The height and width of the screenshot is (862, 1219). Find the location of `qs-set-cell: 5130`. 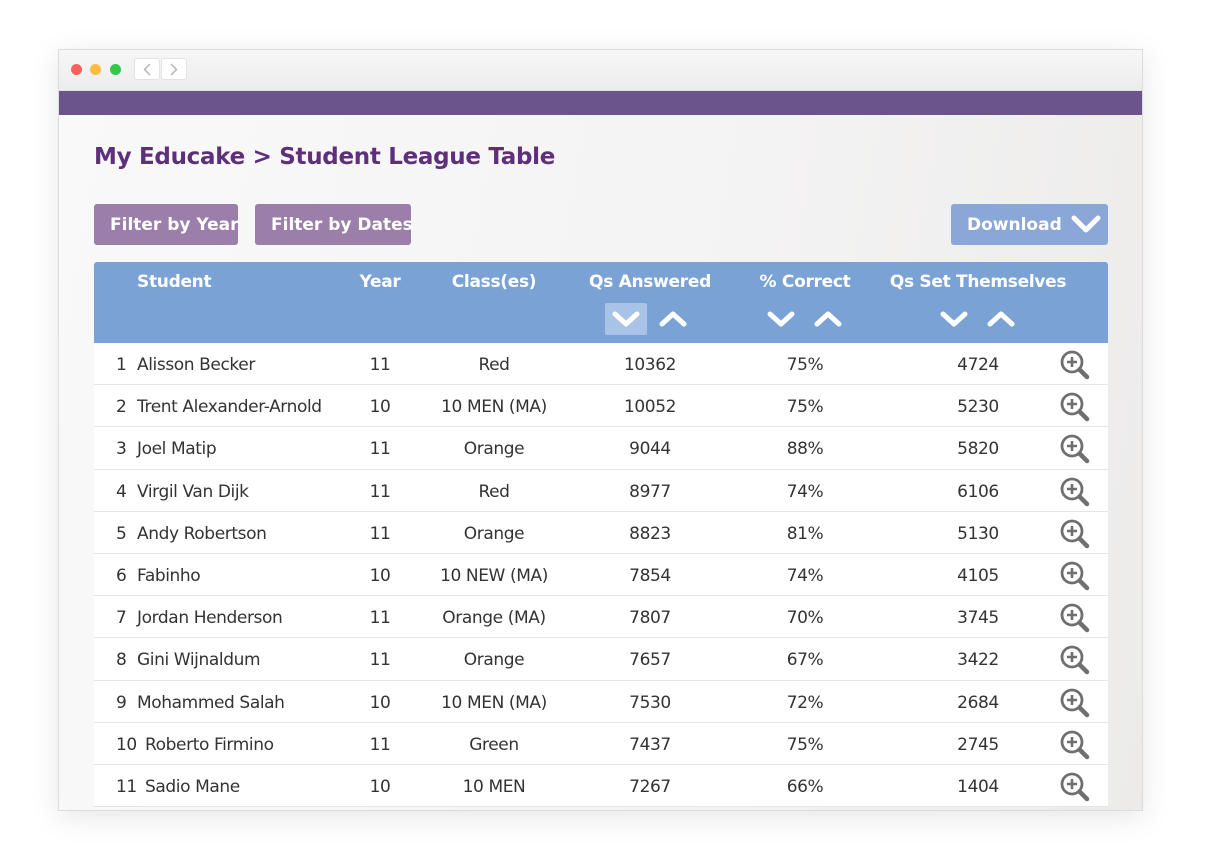

qs-set-cell: 5130 is located at coordinates (978, 533).